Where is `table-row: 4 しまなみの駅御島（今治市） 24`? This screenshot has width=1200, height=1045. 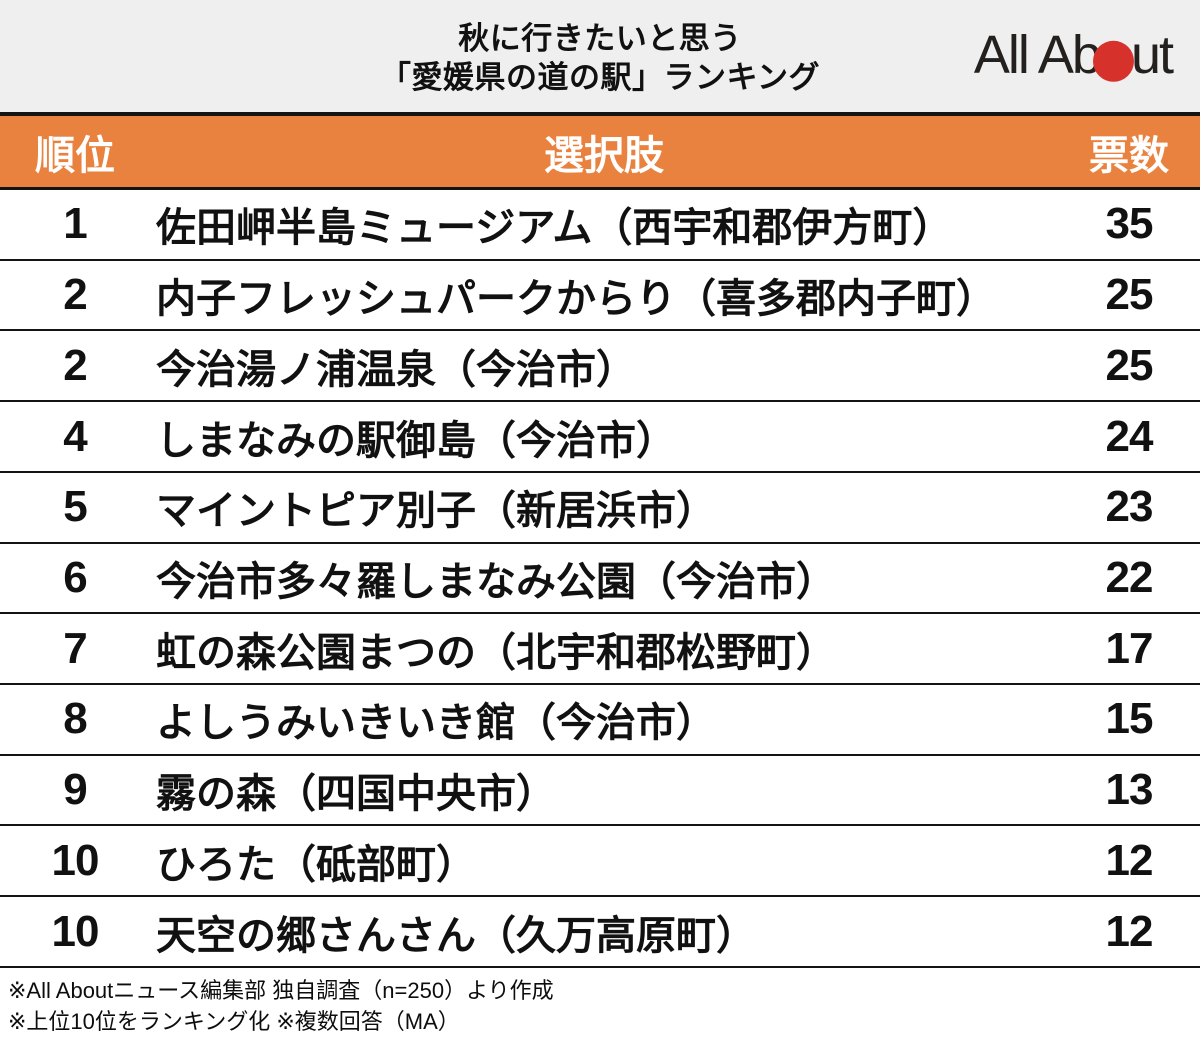 table-row: 4 しまなみの駅御島（今治市） 24 is located at coordinates (600, 437).